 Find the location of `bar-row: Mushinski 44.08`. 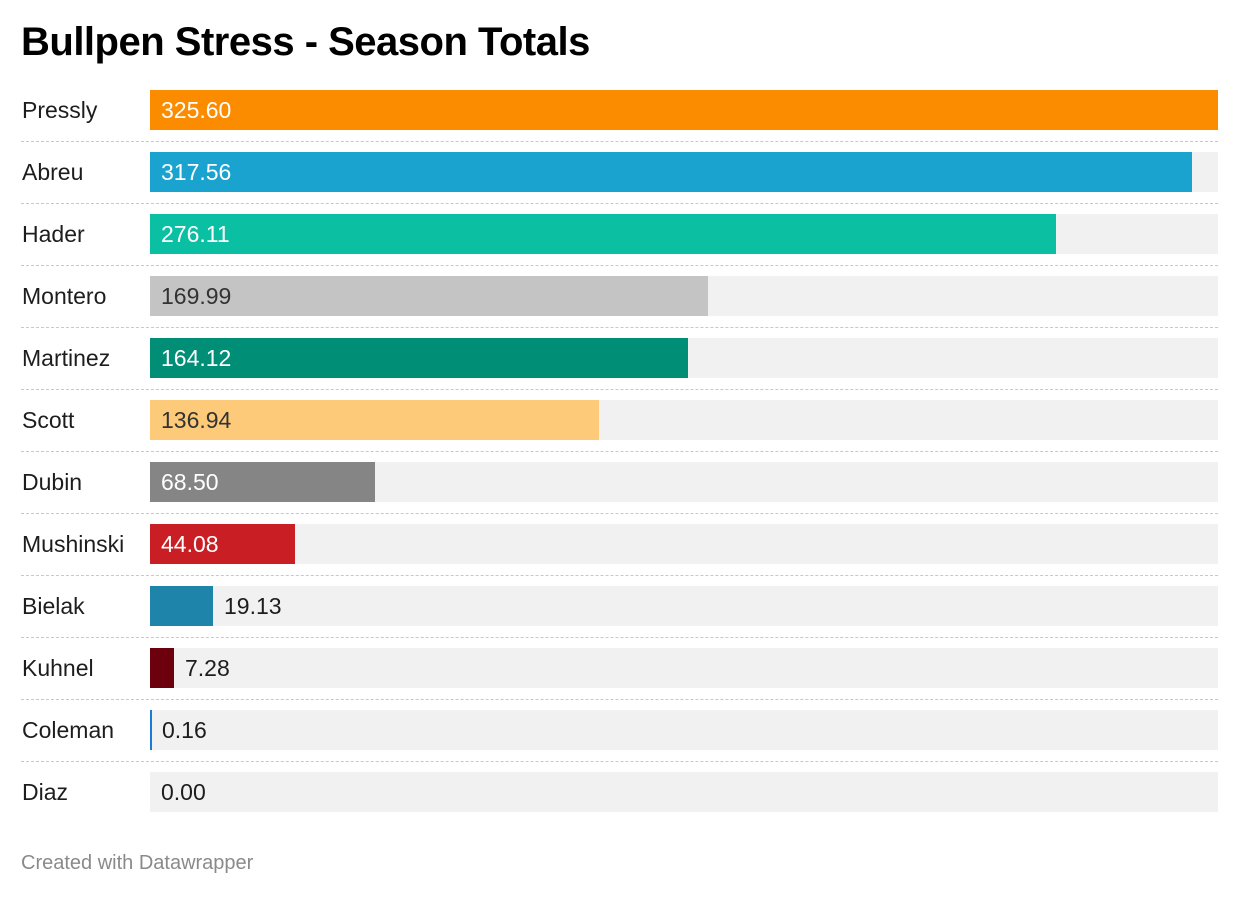

bar-row: Mushinski 44.08 is located at coordinates (620, 544).